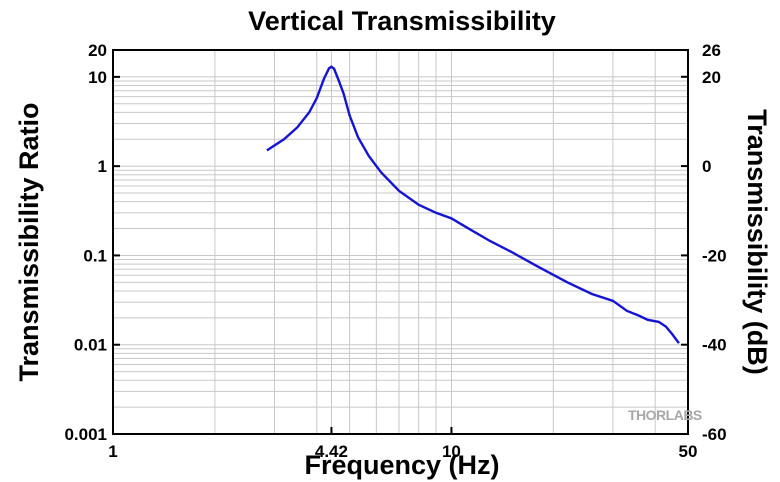  What do you see at coordinates (451, 451) in the screenshot?
I see `x-tick-label: 10` at bounding box center [451, 451].